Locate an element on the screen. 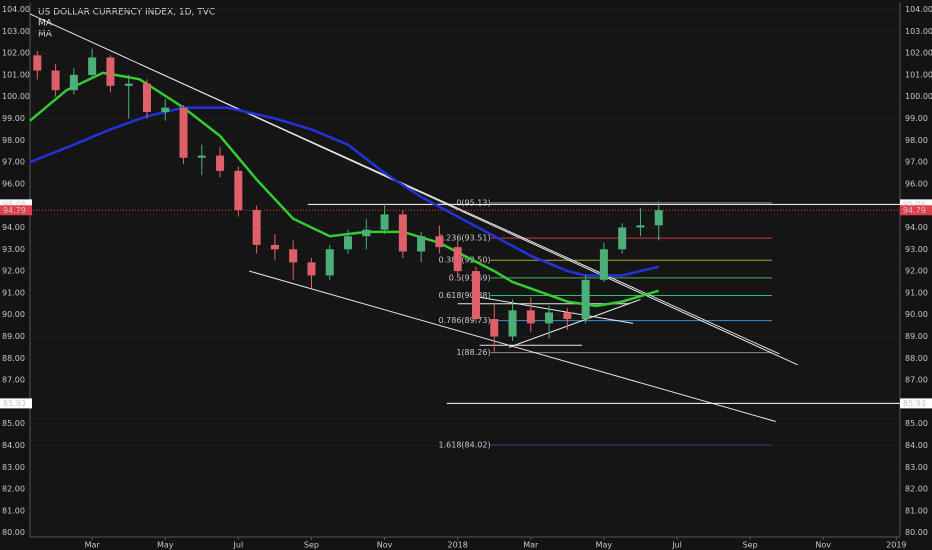 The height and width of the screenshot is (550, 932). x-tick-label: May is located at coordinates (604, 545).